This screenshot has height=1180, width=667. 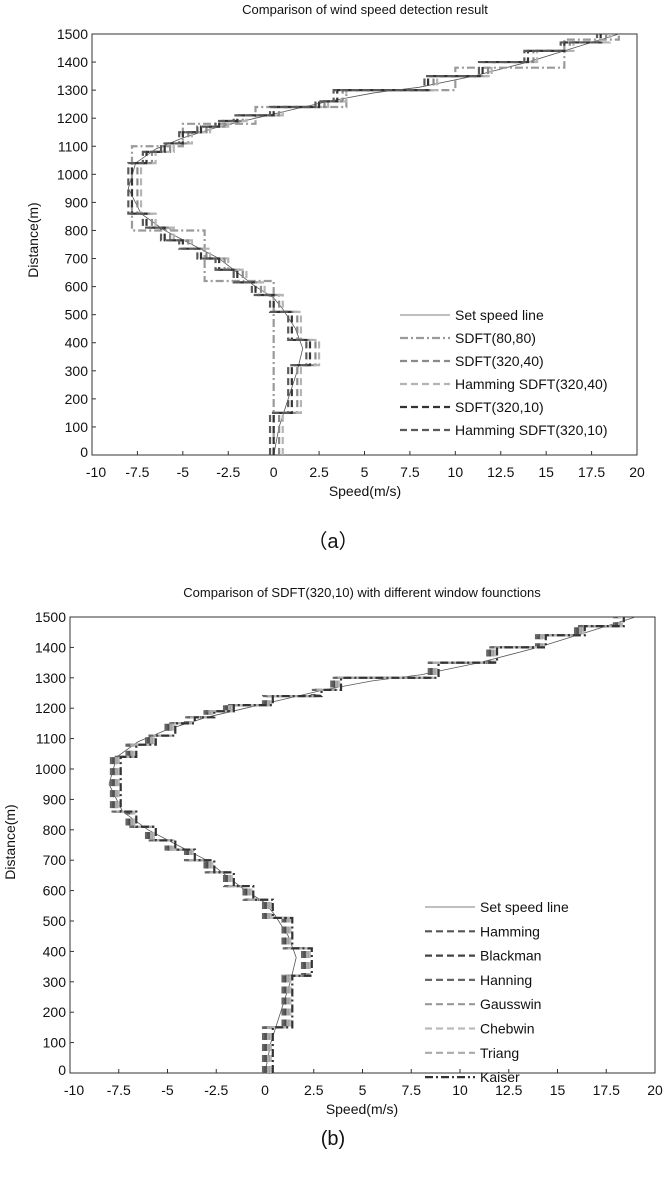 I want to click on legend-label: Hamming SDFT(320,10), so click(x=531, y=430).